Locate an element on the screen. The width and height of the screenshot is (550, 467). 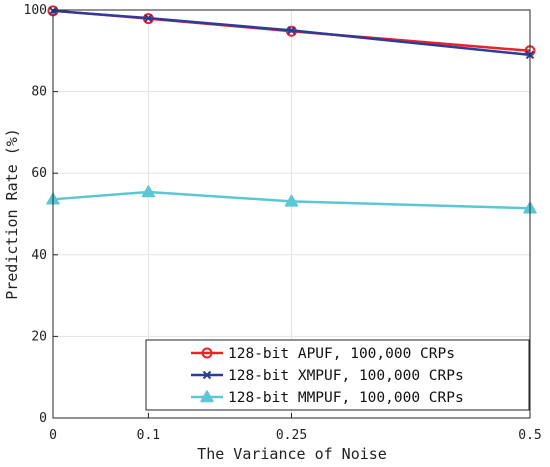
legend-label: 128-bit MMPUF, 100,000 CRPs is located at coordinates (346, 398).